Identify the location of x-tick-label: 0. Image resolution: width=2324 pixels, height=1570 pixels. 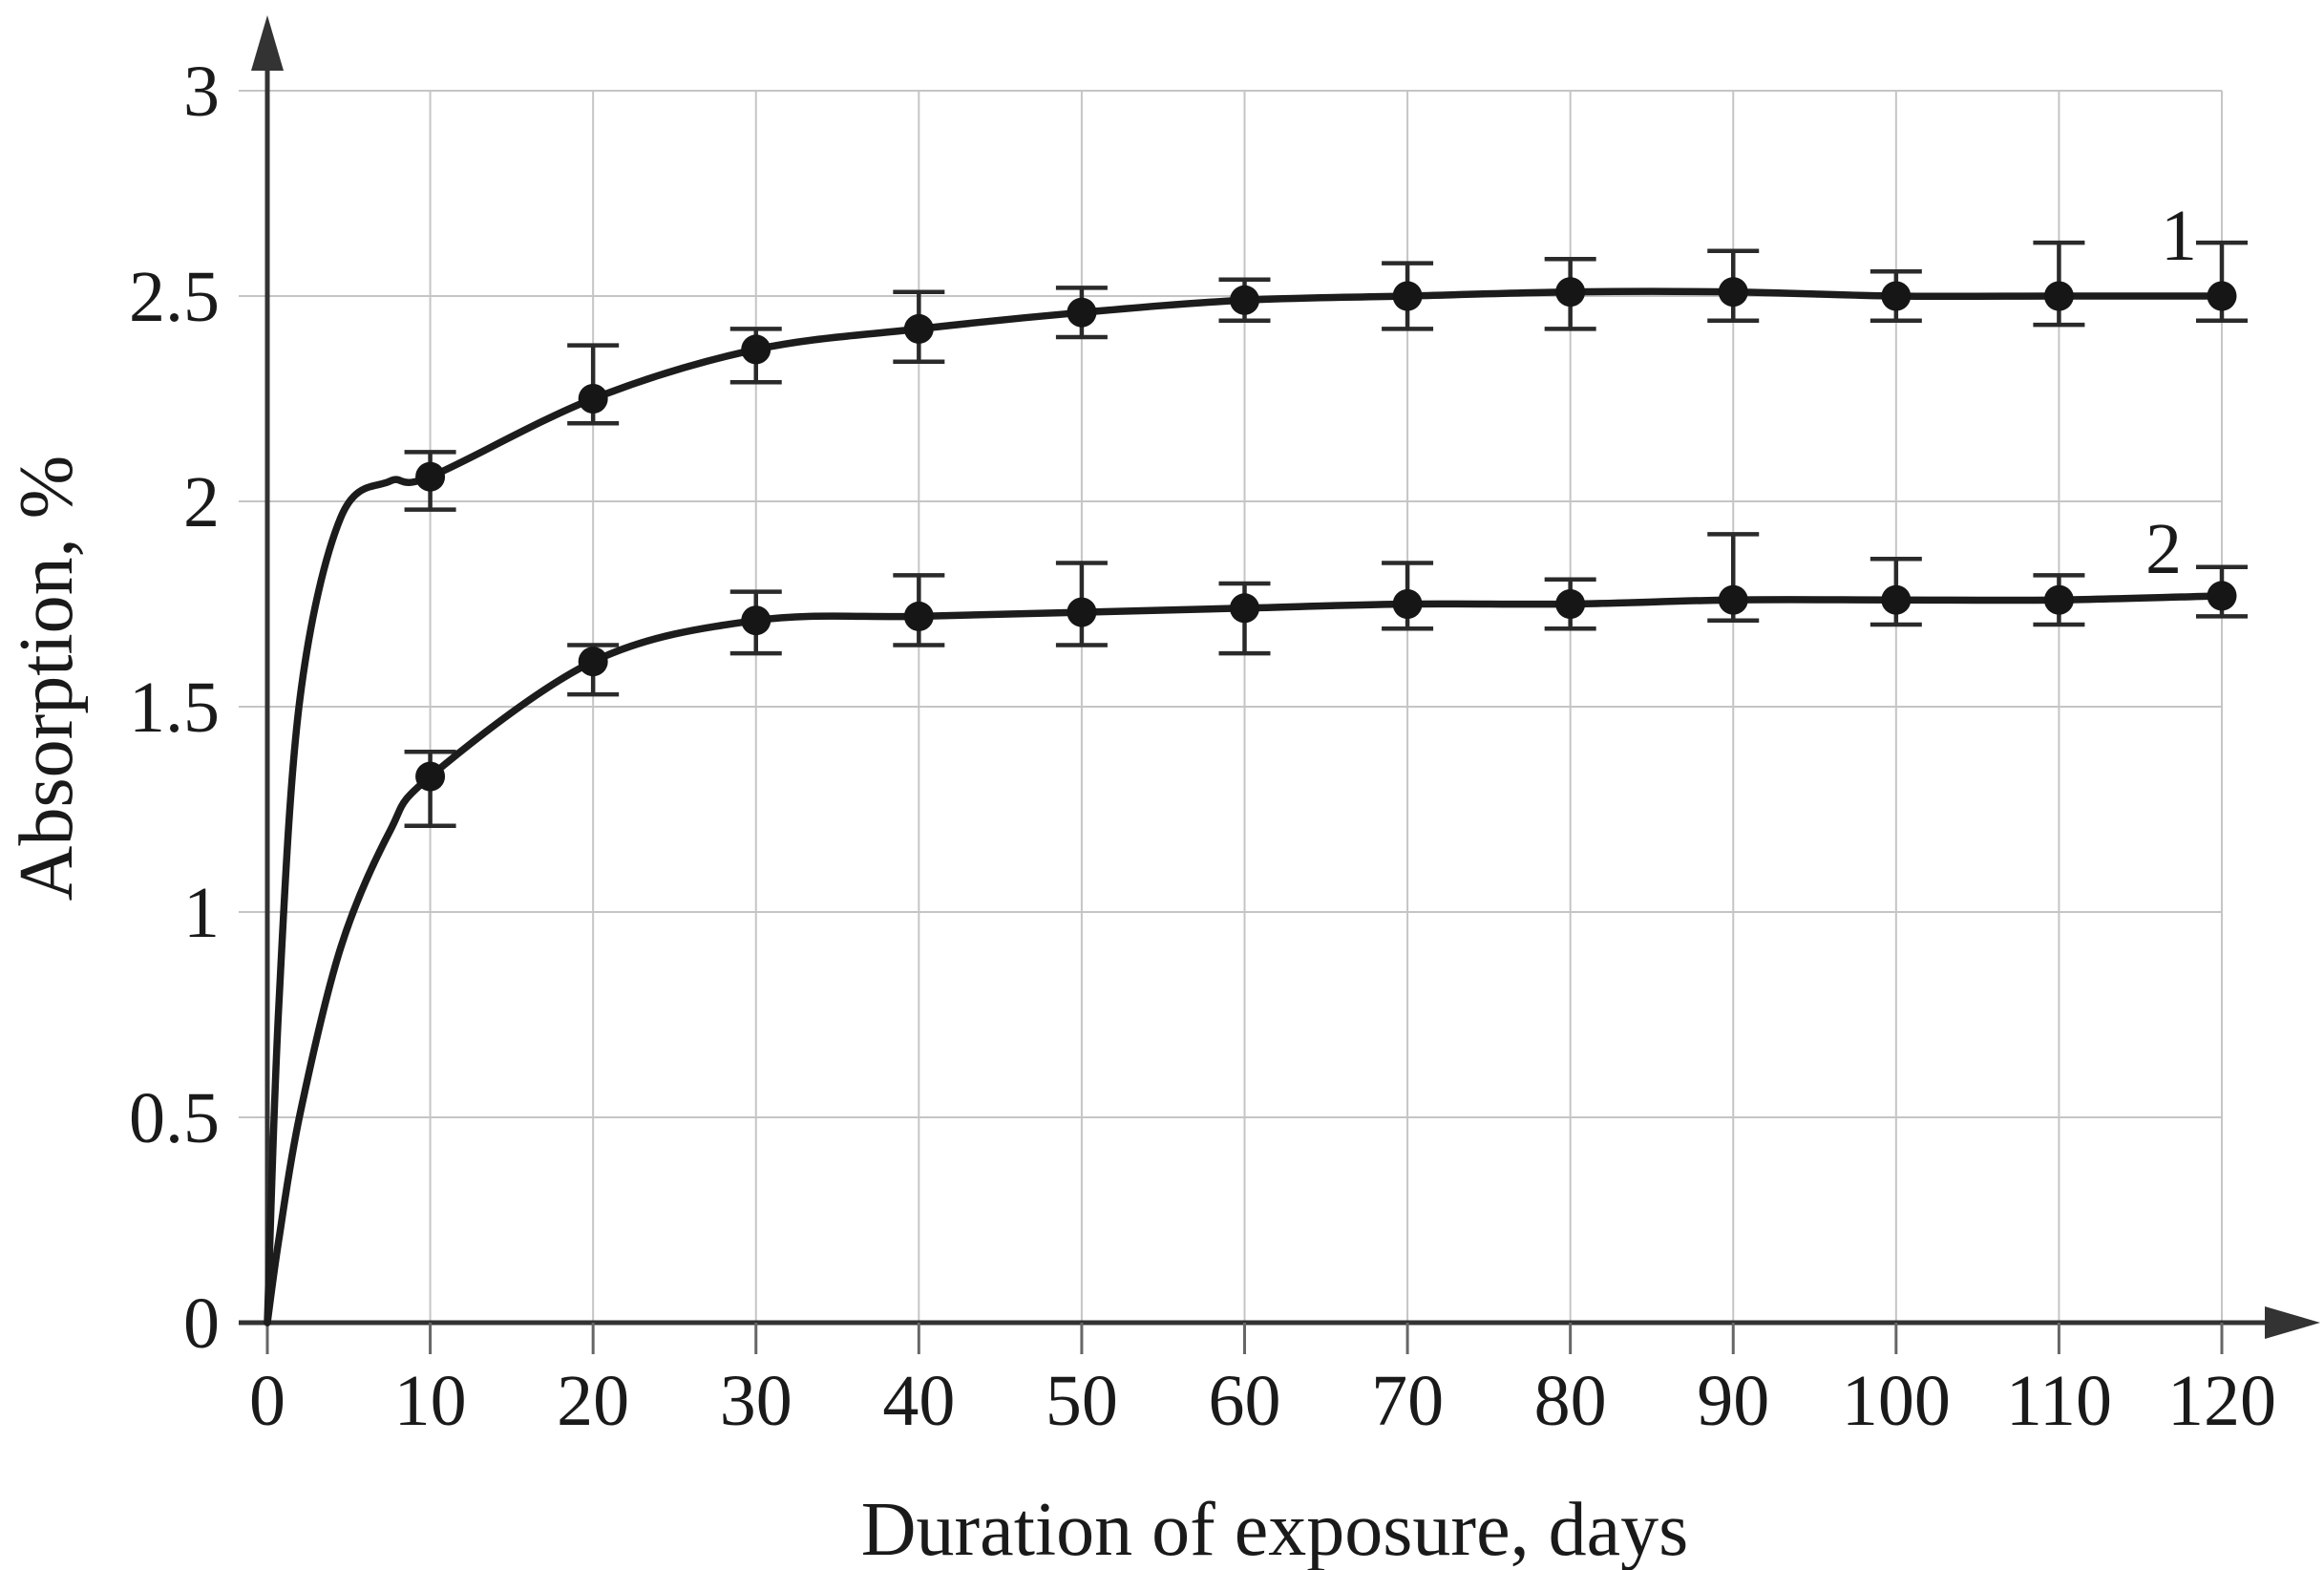
(267, 1401).